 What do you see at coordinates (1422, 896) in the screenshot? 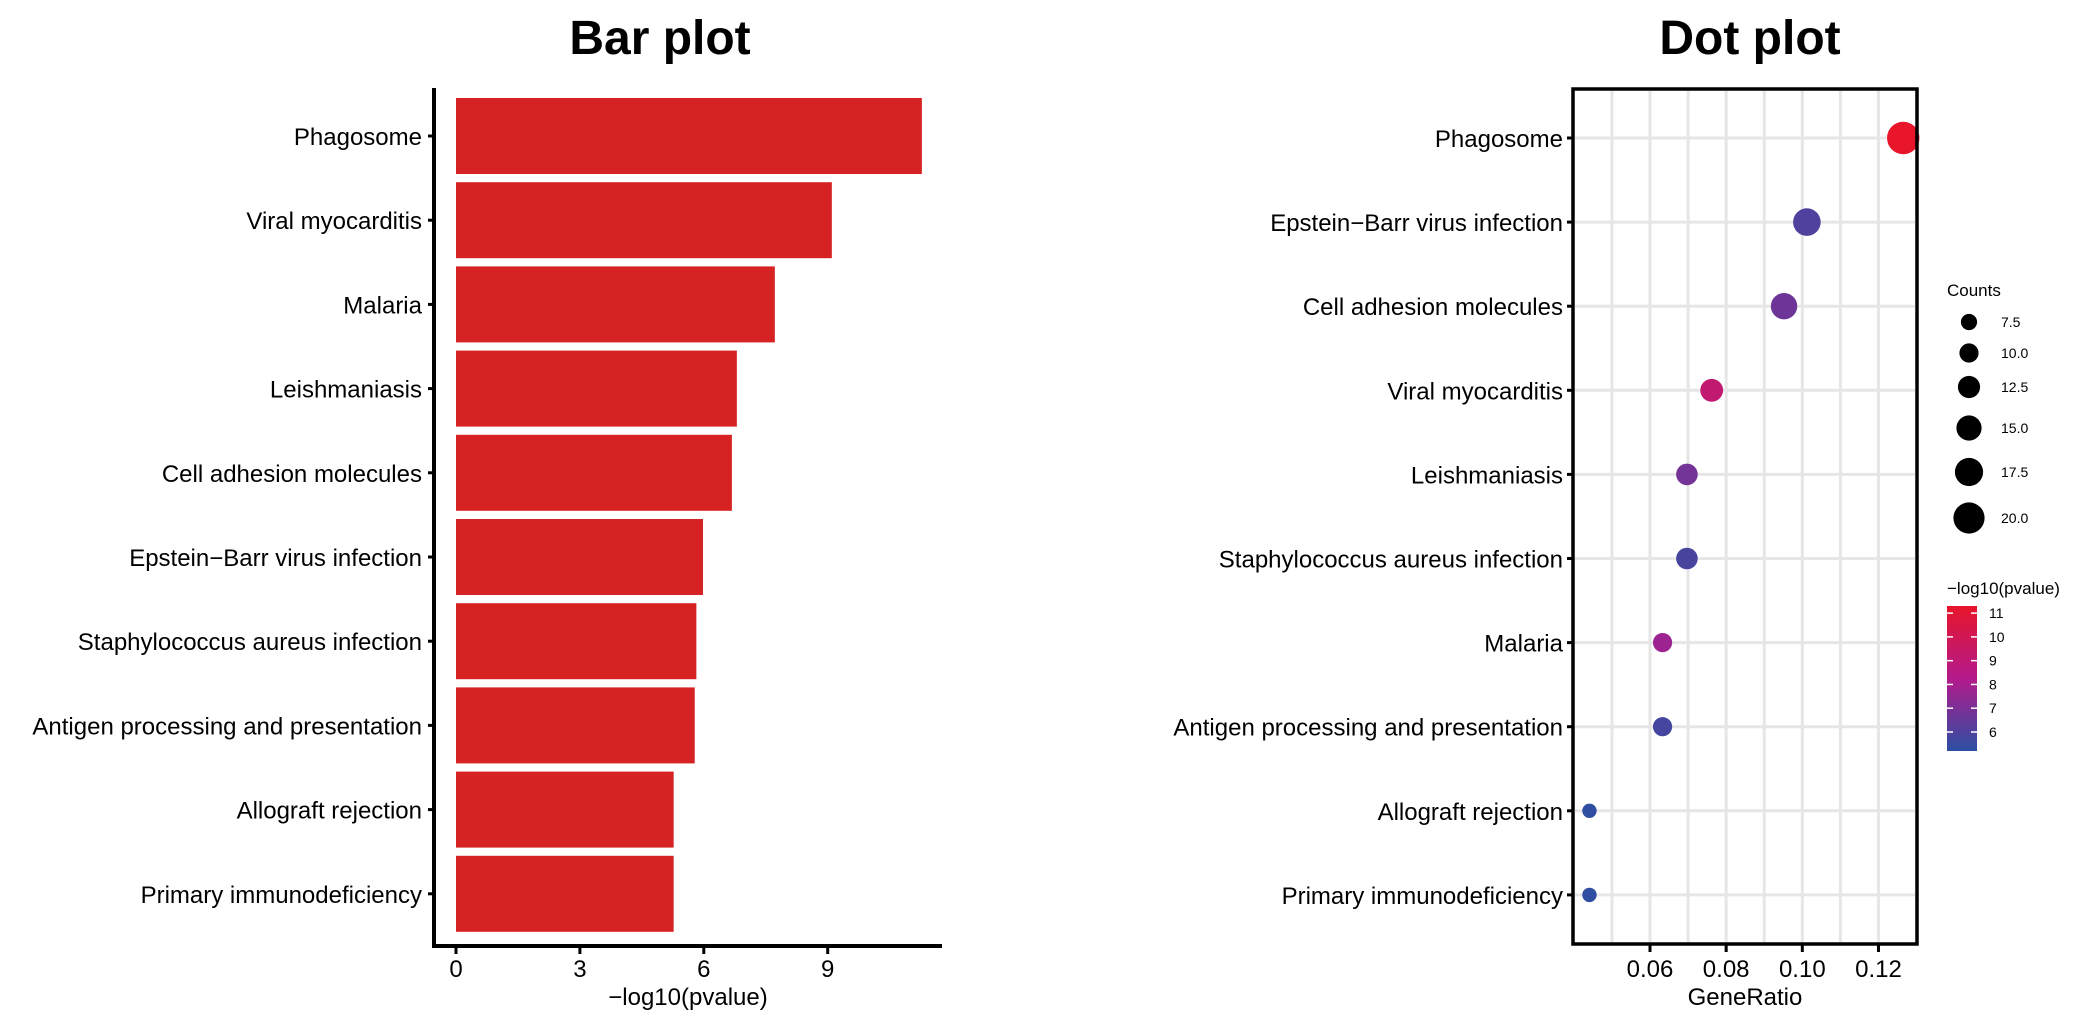
I see `dot-category-label: Primary immunodeficiency` at bounding box center [1422, 896].